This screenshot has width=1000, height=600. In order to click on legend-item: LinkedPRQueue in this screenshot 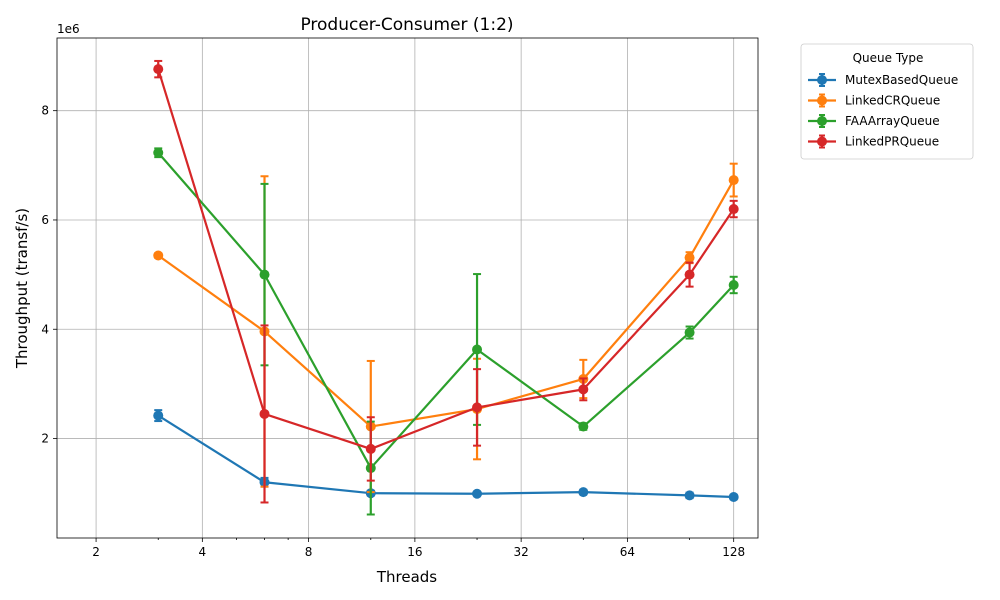, I will do `click(873, 141)`.